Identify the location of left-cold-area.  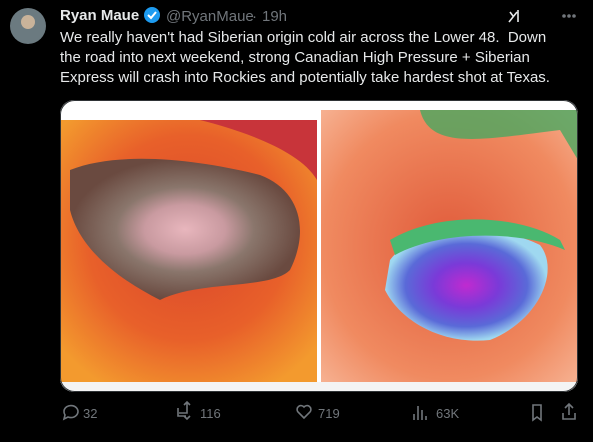
(185, 229).